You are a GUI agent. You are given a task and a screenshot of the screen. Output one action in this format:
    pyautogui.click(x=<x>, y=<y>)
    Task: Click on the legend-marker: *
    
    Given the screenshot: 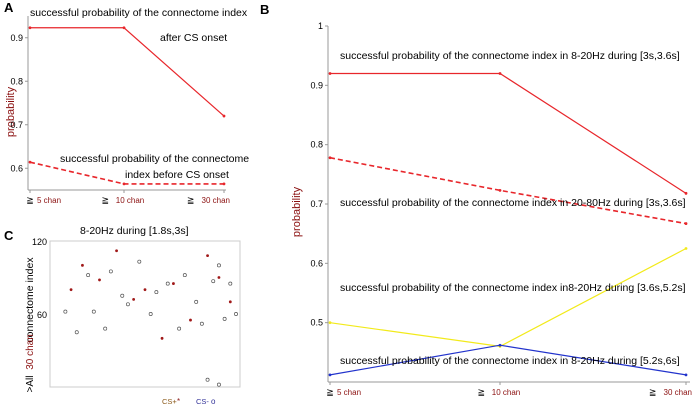 What is the action you would take?
    pyautogui.click(x=178, y=401)
    